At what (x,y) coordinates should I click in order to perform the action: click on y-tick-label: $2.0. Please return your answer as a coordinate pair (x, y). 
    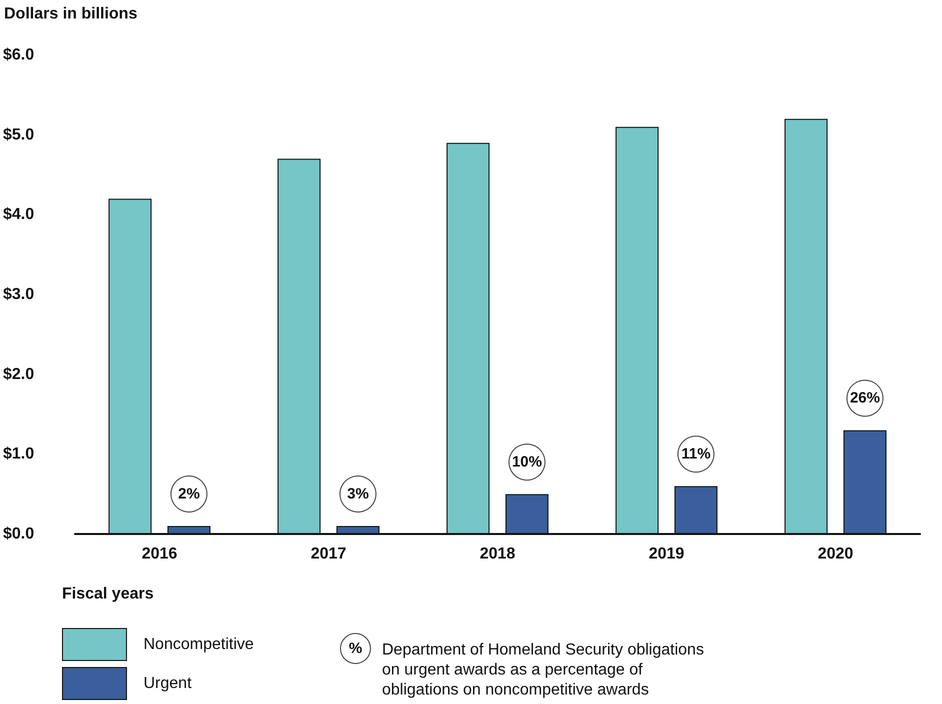
    Looking at the image, I should click on (18, 374).